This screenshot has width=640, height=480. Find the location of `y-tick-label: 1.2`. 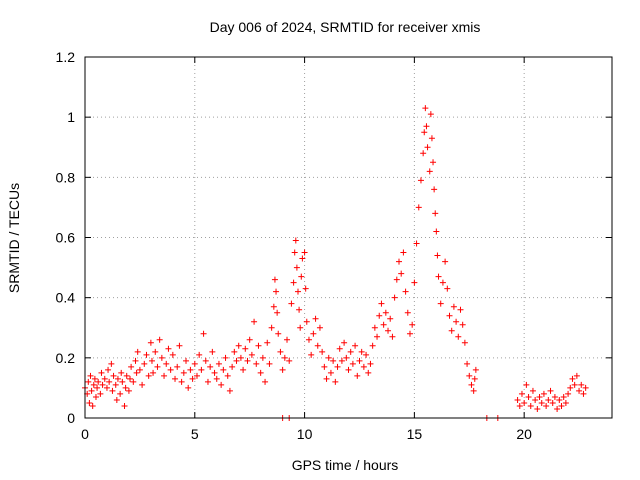

y-tick-label: 1.2 is located at coordinates (66, 57).